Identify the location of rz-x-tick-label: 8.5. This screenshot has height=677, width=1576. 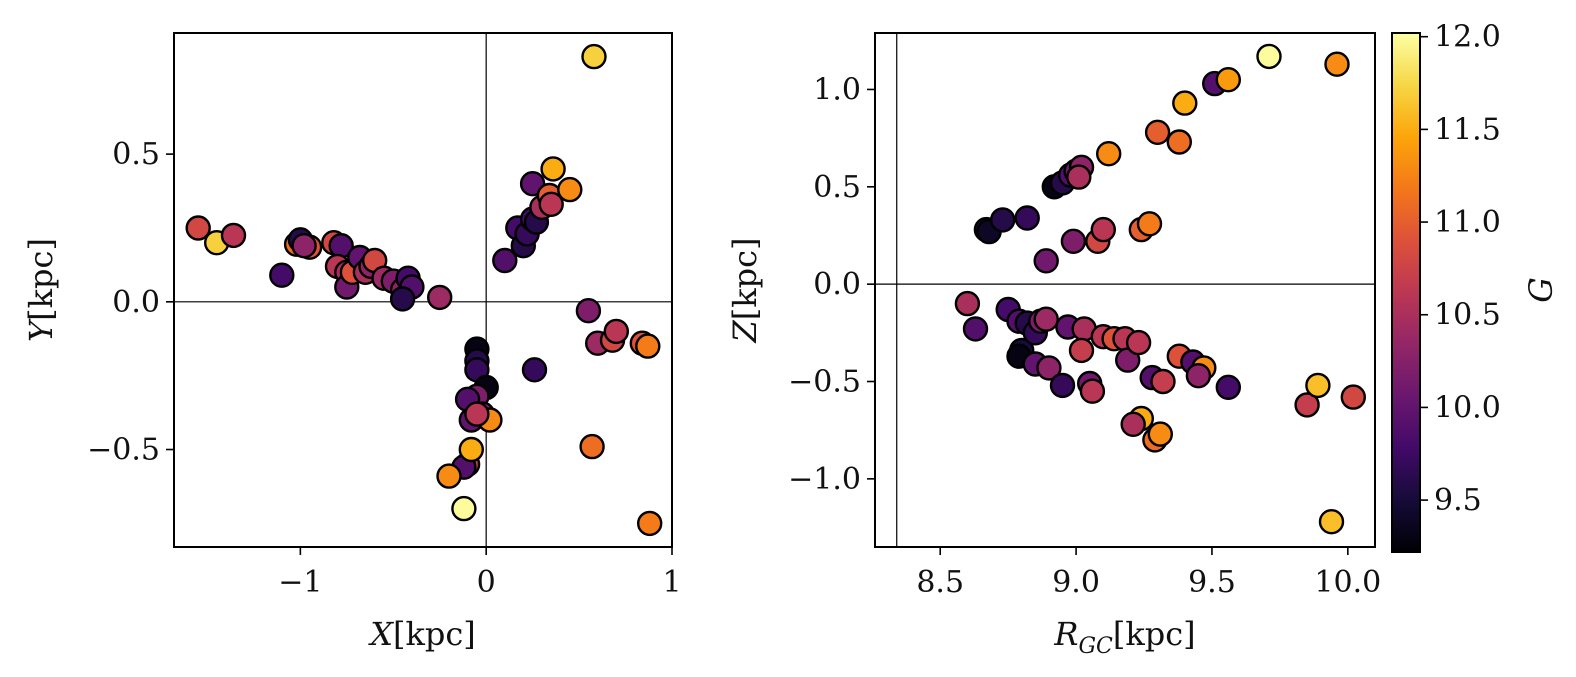
(940, 582).